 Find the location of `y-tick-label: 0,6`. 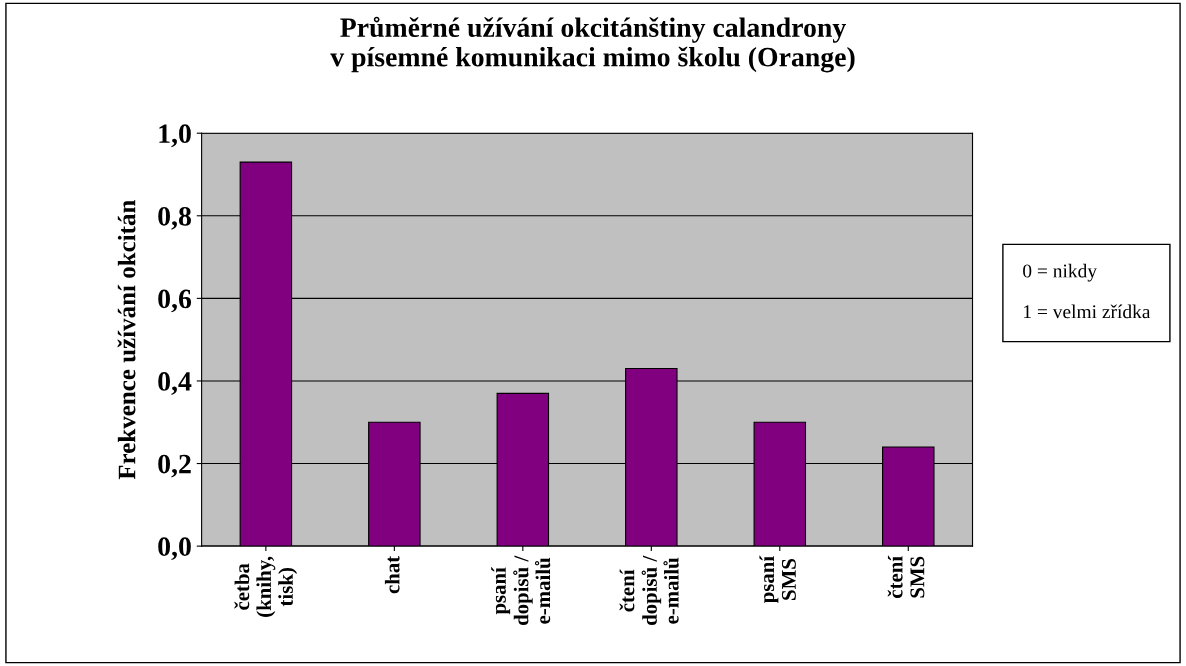

y-tick-label: 0,6 is located at coordinates (175, 301).